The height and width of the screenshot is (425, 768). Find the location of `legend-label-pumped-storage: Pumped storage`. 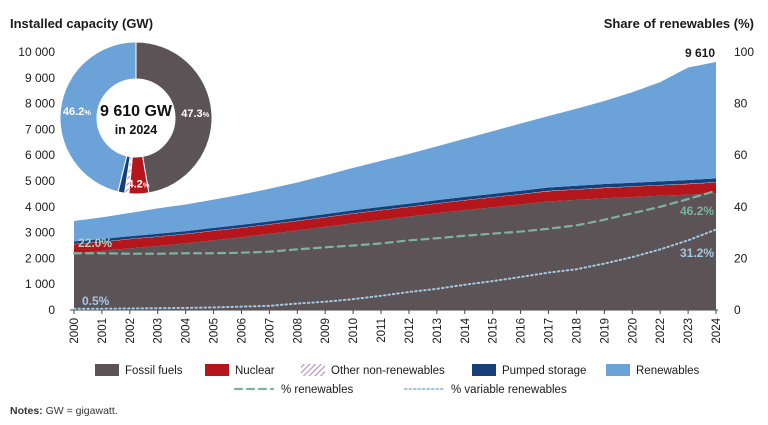

legend-label-pumped-storage: Pumped storage is located at coordinates (544, 371).